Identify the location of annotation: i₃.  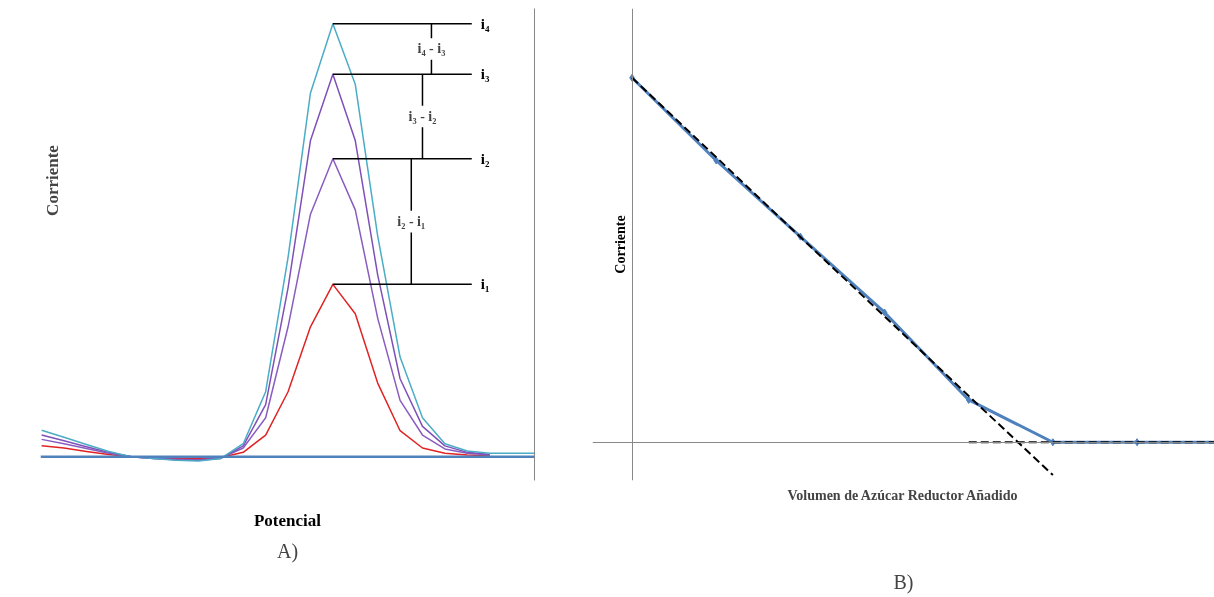
(485, 74).